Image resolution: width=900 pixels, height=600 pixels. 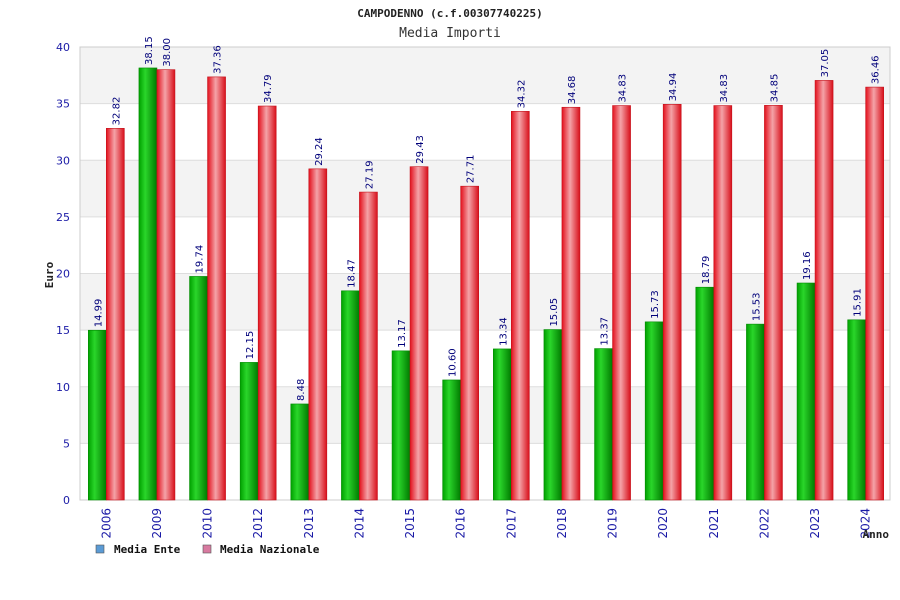 I want to click on data-label-media-ente-2020: 15.73, so click(x=655, y=304).